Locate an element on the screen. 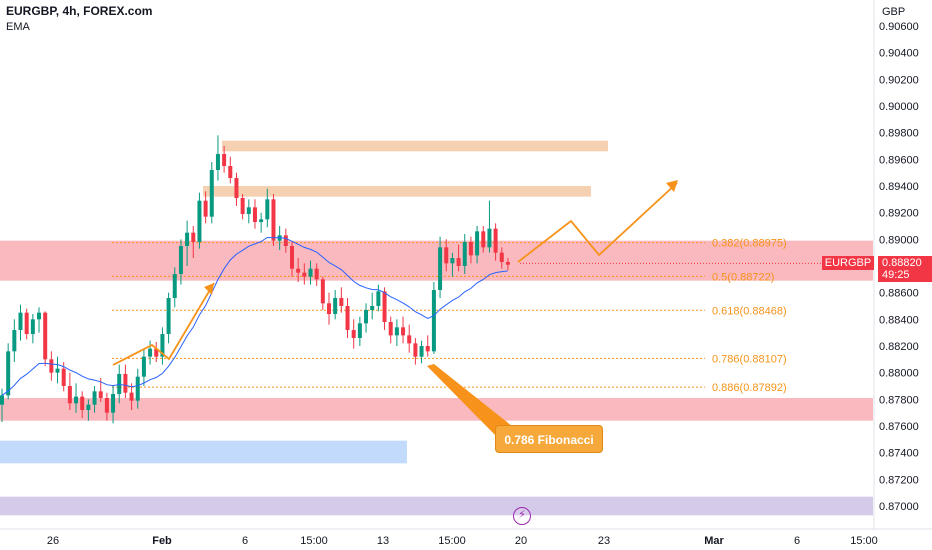 The width and height of the screenshot is (932, 550). price-tick: 0.89600 is located at coordinates (899, 160).